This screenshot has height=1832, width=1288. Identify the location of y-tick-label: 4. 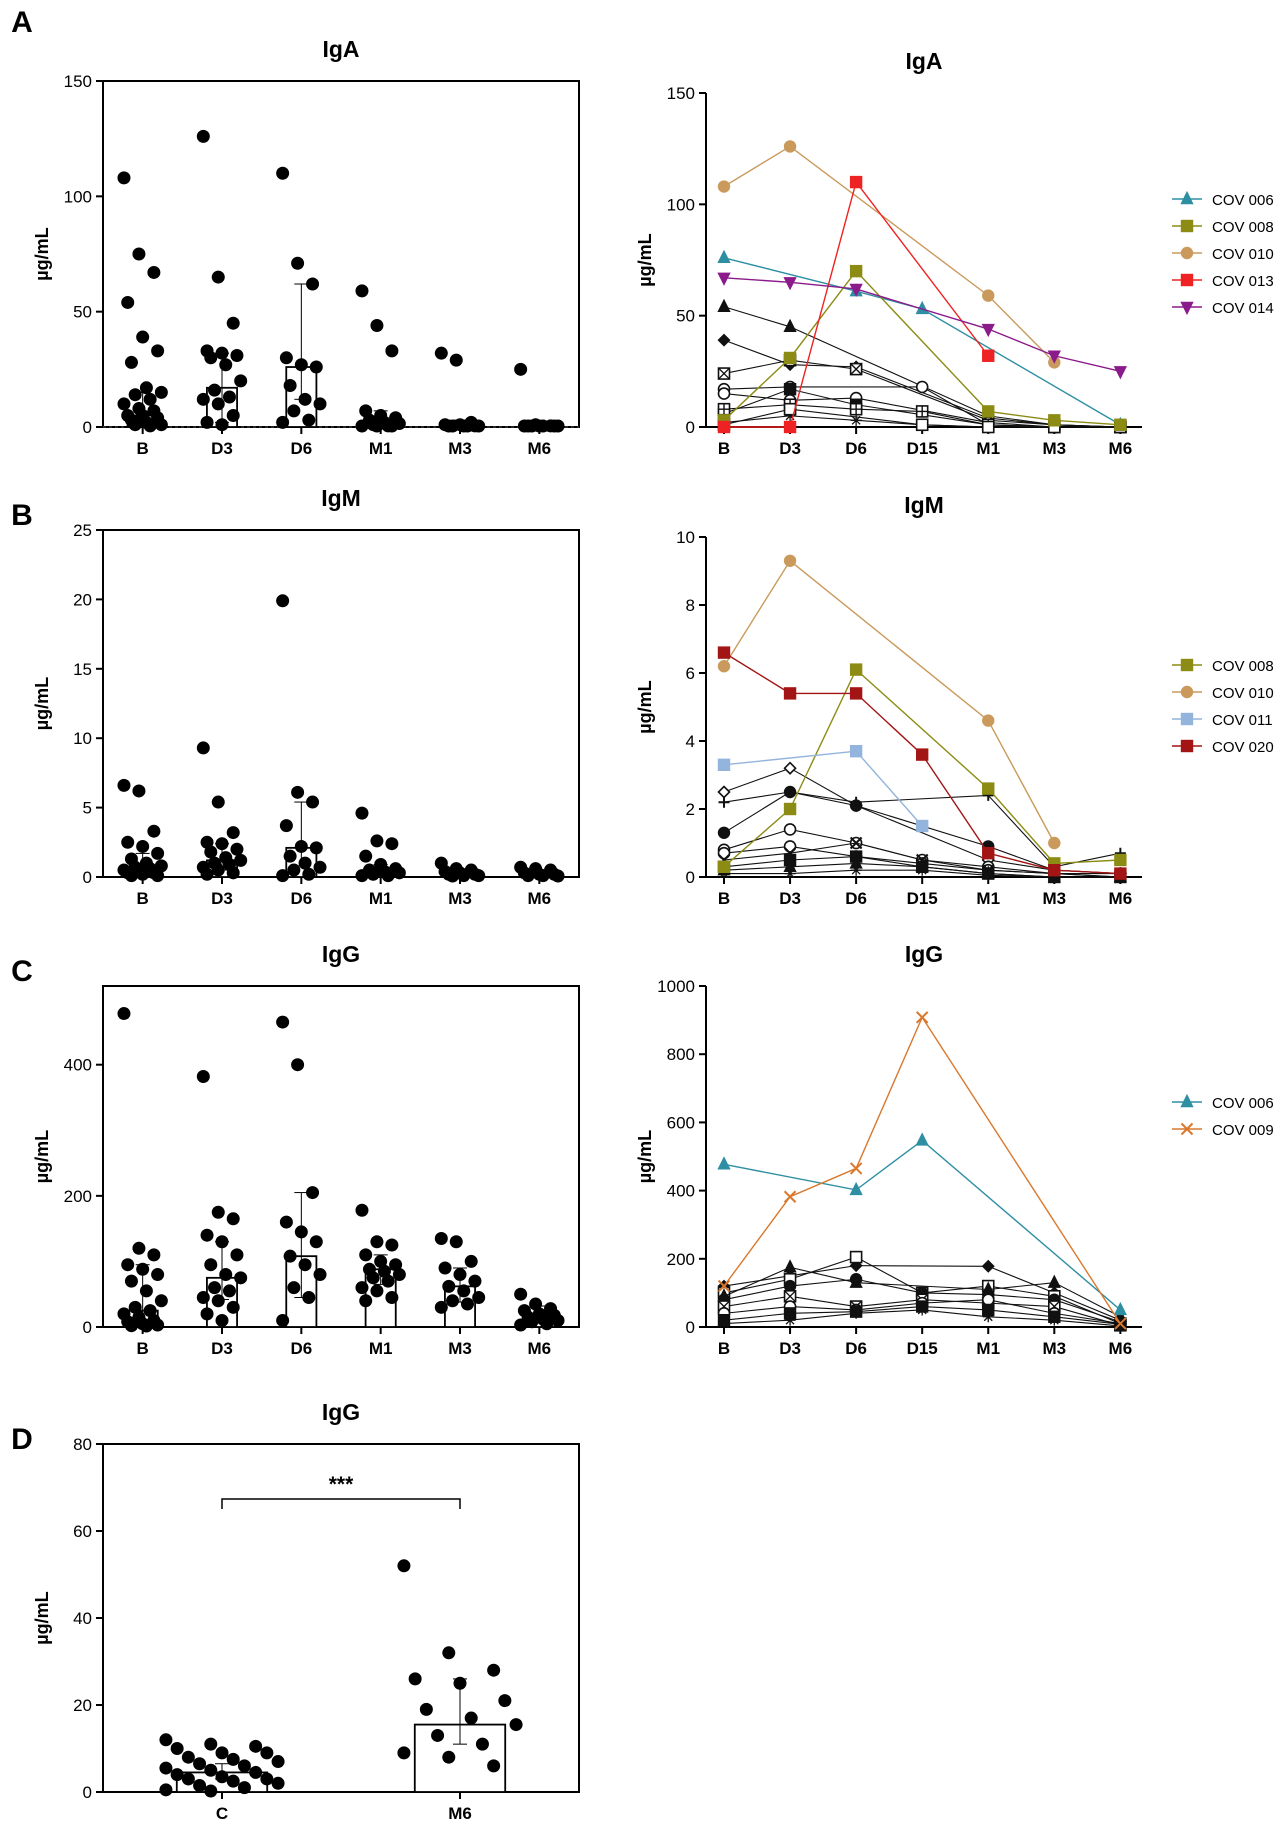
(690, 741).